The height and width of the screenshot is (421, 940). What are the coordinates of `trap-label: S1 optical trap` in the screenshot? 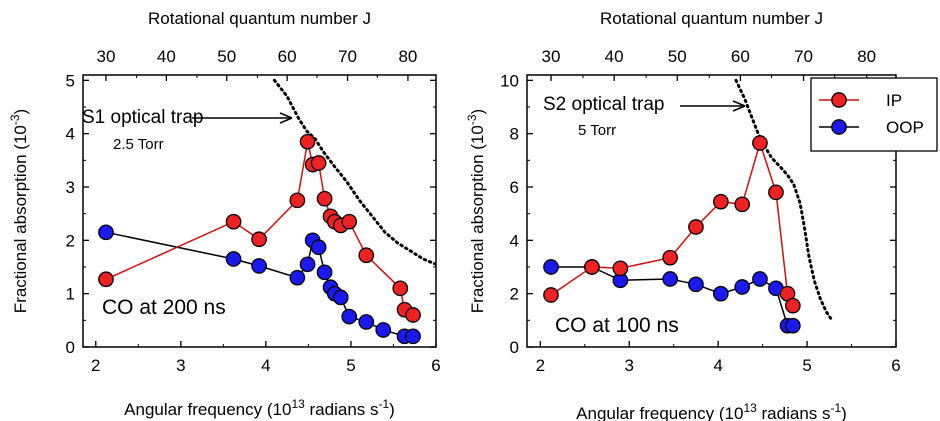 It's located at (142, 117).